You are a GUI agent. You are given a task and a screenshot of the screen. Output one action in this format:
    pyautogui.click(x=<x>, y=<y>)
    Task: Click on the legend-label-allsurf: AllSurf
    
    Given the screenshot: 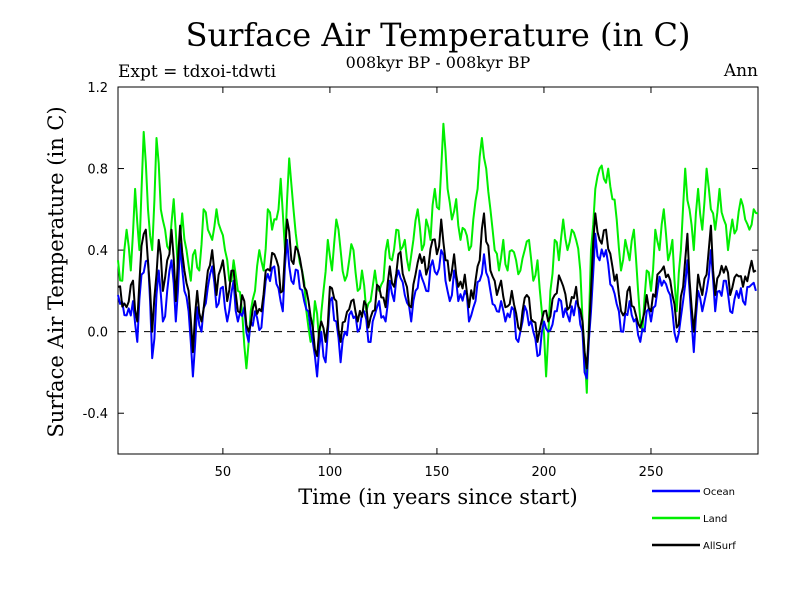 What is the action you would take?
    pyautogui.click(x=719, y=546)
    